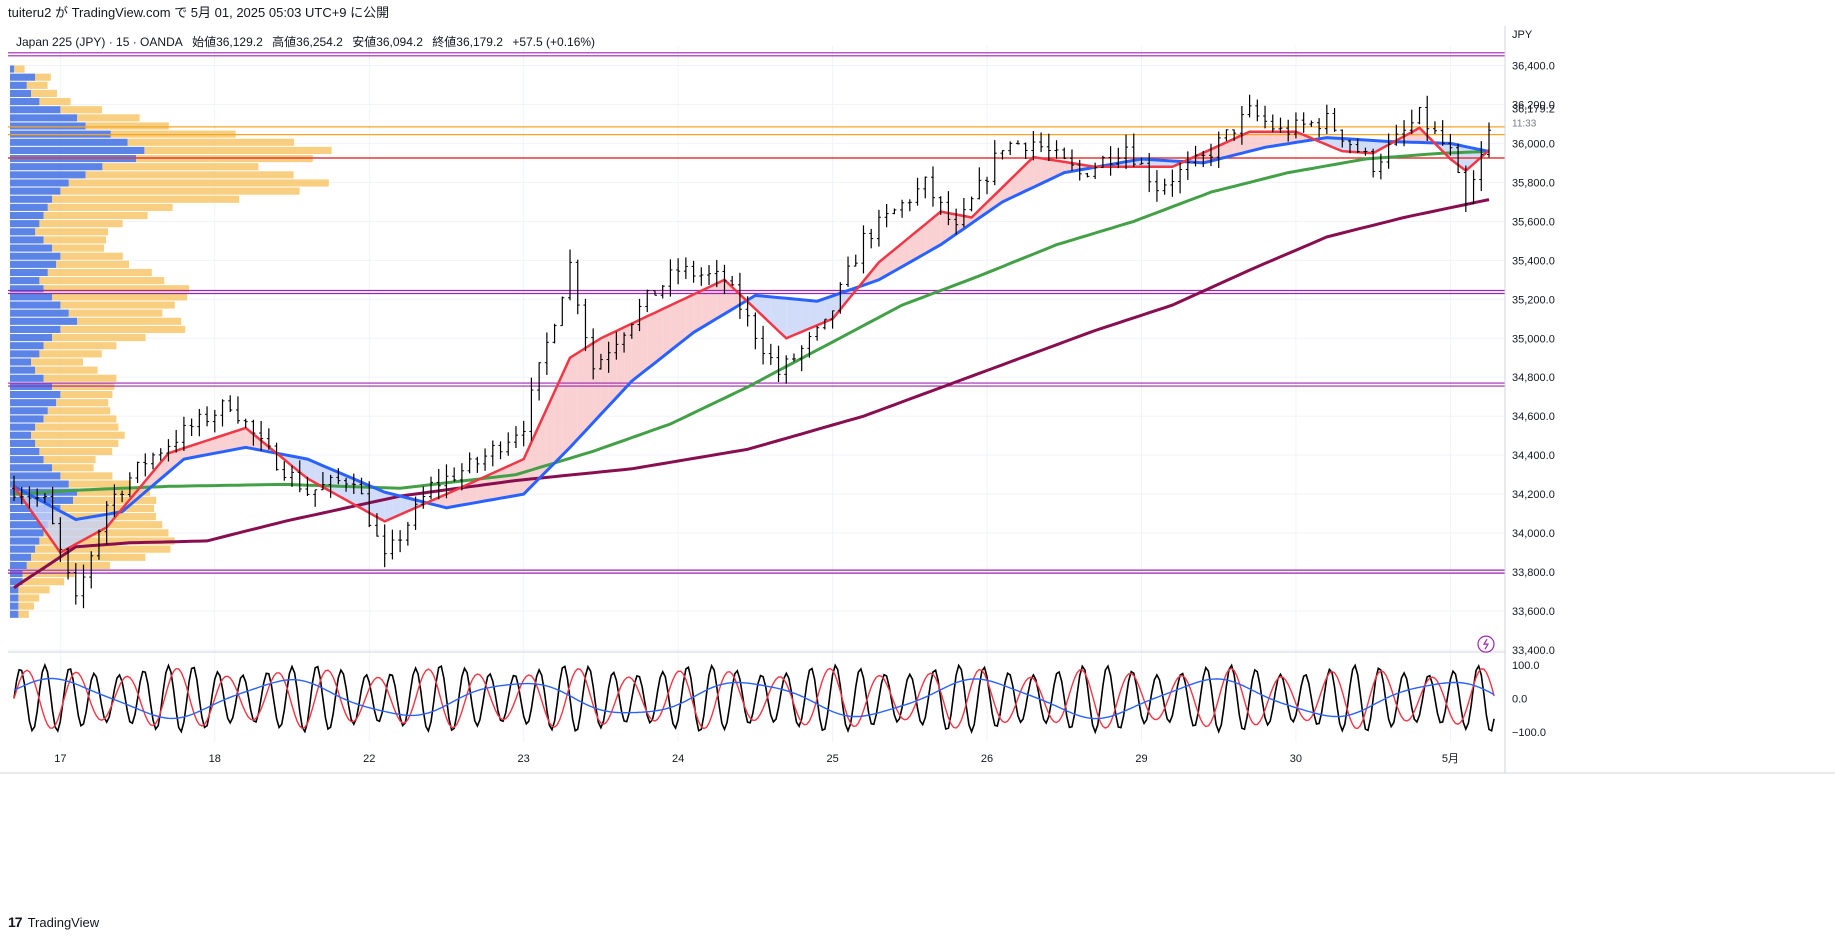 The width and height of the screenshot is (1835, 939). I want to click on open-value: 始値36,129.2, so click(227, 42).